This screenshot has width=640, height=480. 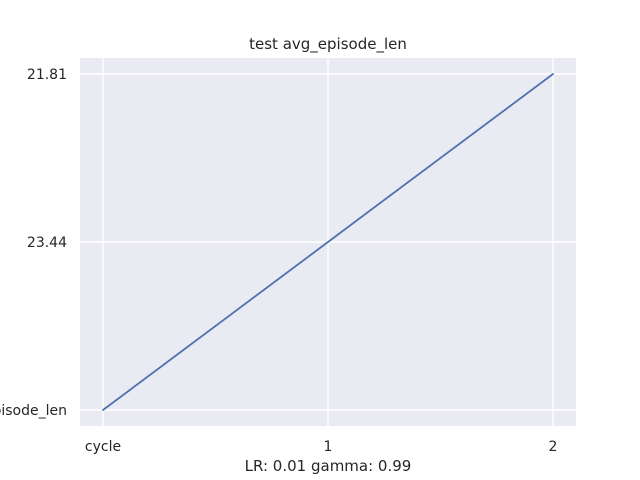 What do you see at coordinates (328, 44) in the screenshot?
I see `chart-title: test avg_episode_len` at bounding box center [328, 44].